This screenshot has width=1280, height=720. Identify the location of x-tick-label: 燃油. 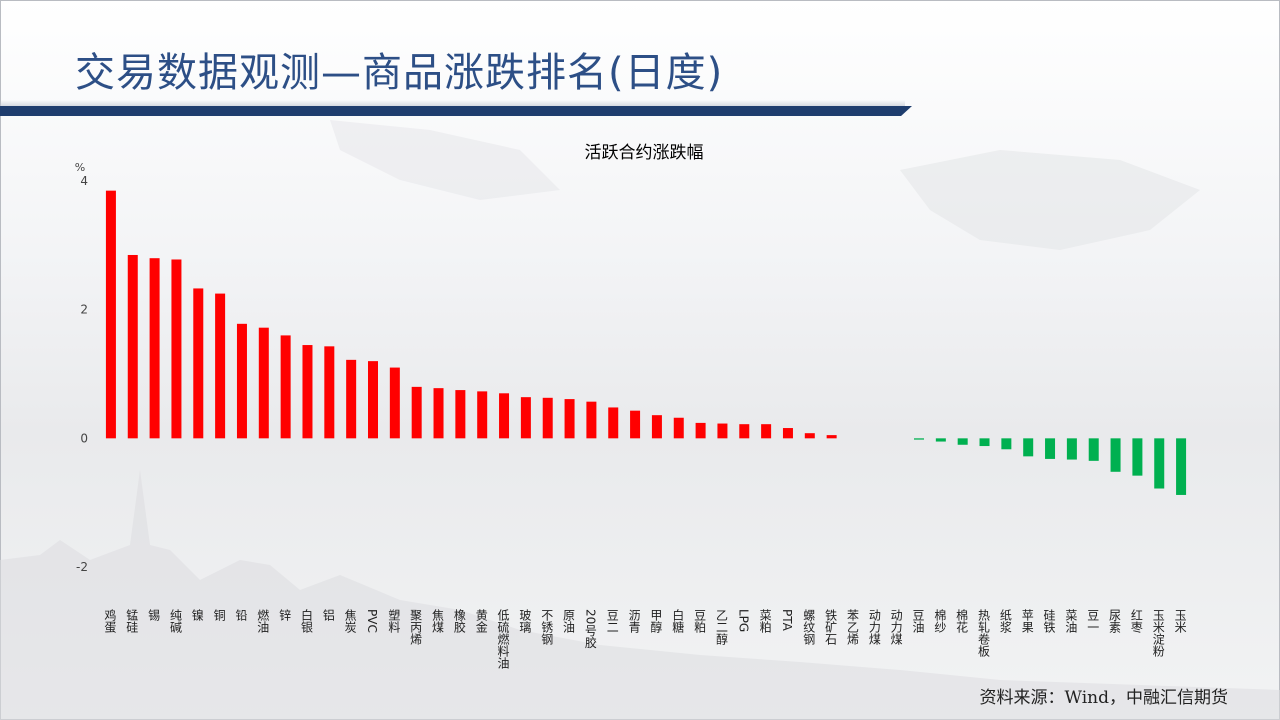
(263, 620).